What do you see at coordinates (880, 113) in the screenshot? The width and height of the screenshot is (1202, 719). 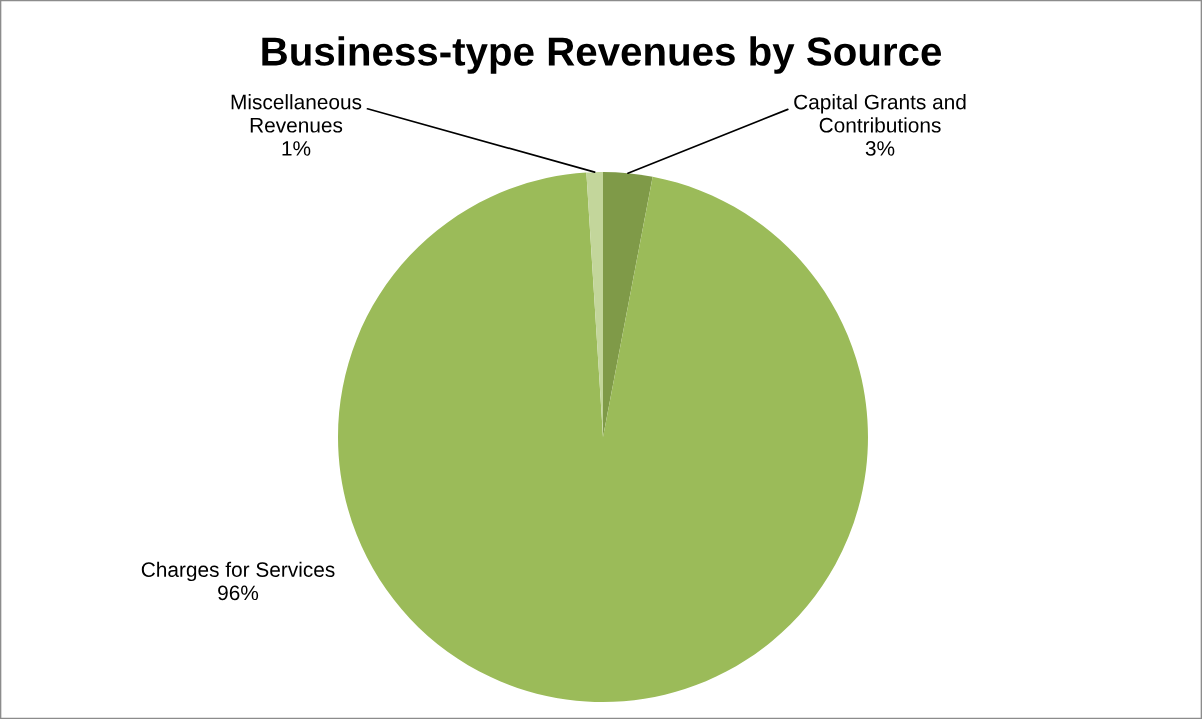 I see `slice-label: Capital Grants and Contributions` at bounding box center [880, 113].